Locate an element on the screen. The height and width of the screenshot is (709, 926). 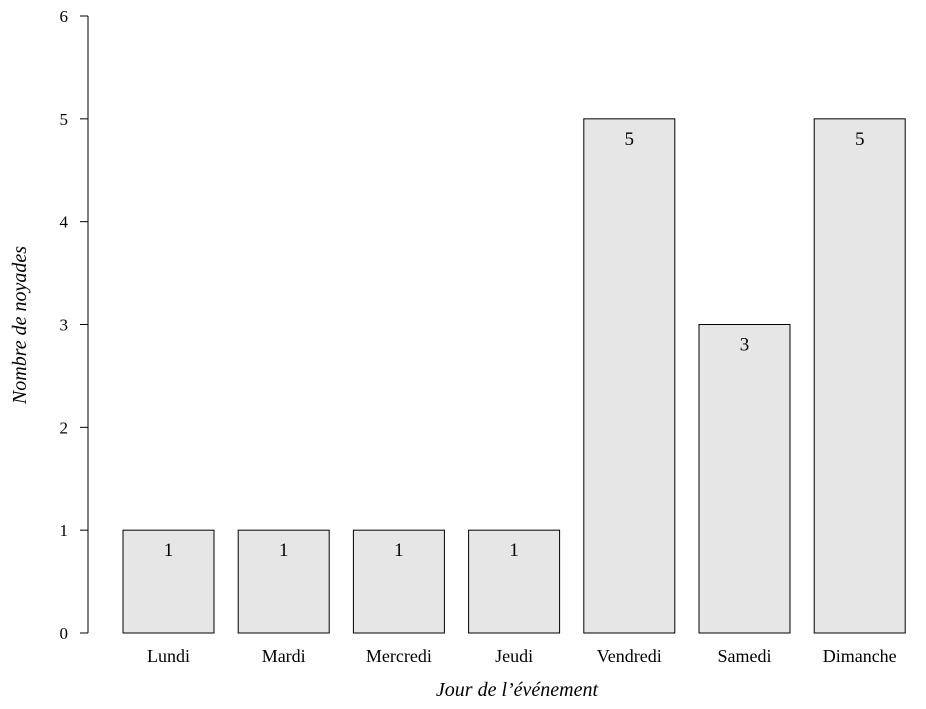
bar-lundi is located at coordinates (168, 581).